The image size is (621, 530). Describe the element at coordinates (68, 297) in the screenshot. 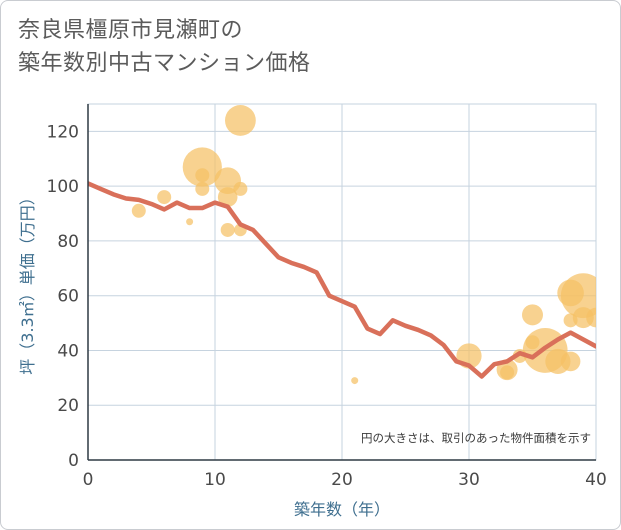

I see `y-tick-label: 60` at that location.